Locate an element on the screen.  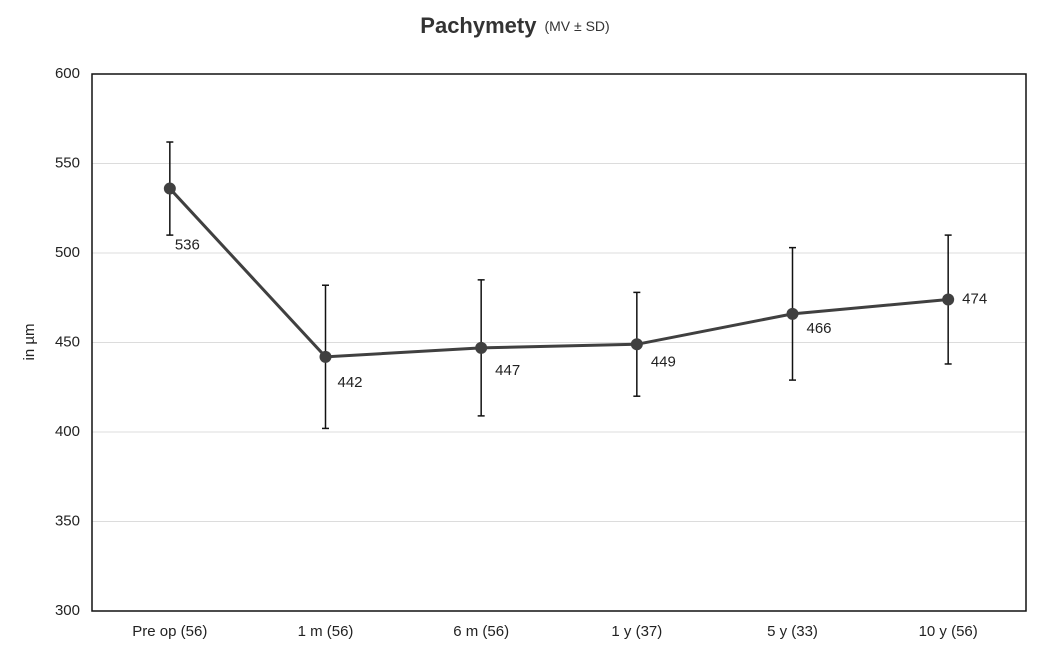
y-axis-label: in µm is located at coordinates (29, 342).